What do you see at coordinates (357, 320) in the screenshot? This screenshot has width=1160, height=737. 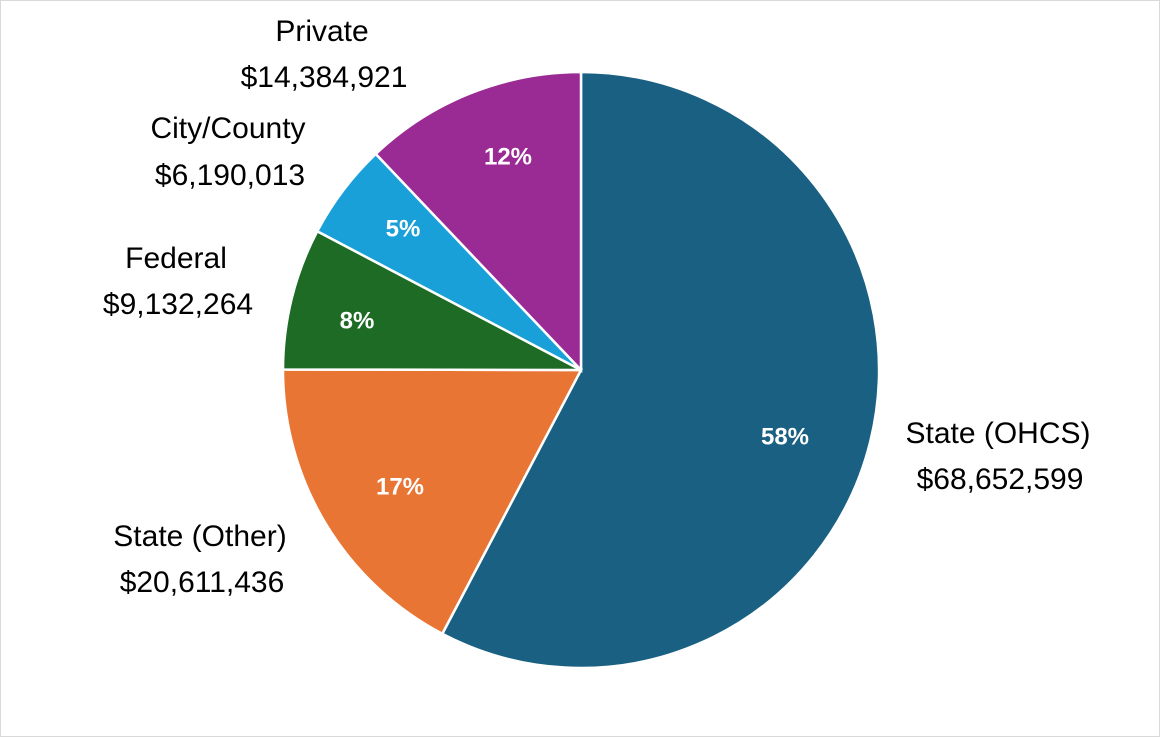 I see `percent-label: 8%` at bounding box center [357, 320].